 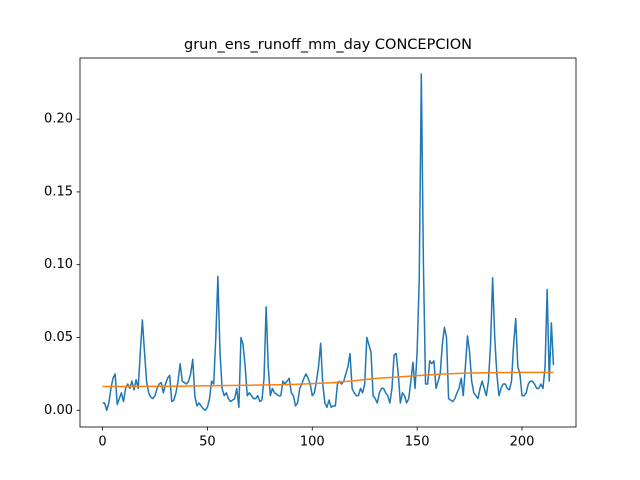 What do you see at coordinates (102, 442) in the screenshot?
I see `x-tick-label: 0` at bounding box center [102, 442].